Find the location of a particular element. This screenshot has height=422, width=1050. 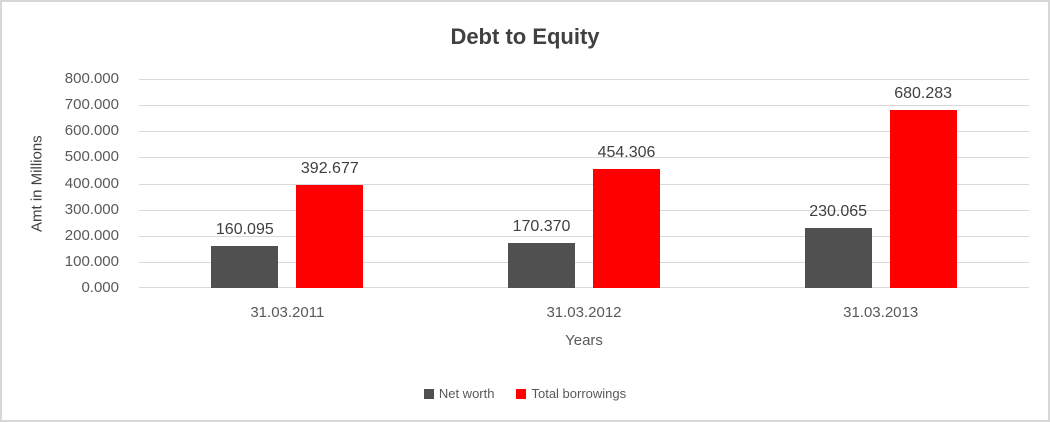

x-axis-line is located at coordinates (584, 287).